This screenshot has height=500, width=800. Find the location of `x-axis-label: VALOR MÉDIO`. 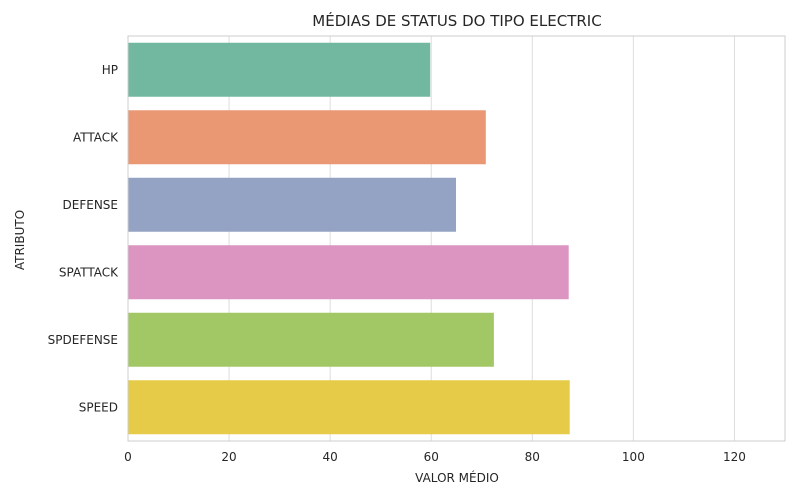

x-axis-label: VALOR MÉDIO is located at coordinates (457, 477).